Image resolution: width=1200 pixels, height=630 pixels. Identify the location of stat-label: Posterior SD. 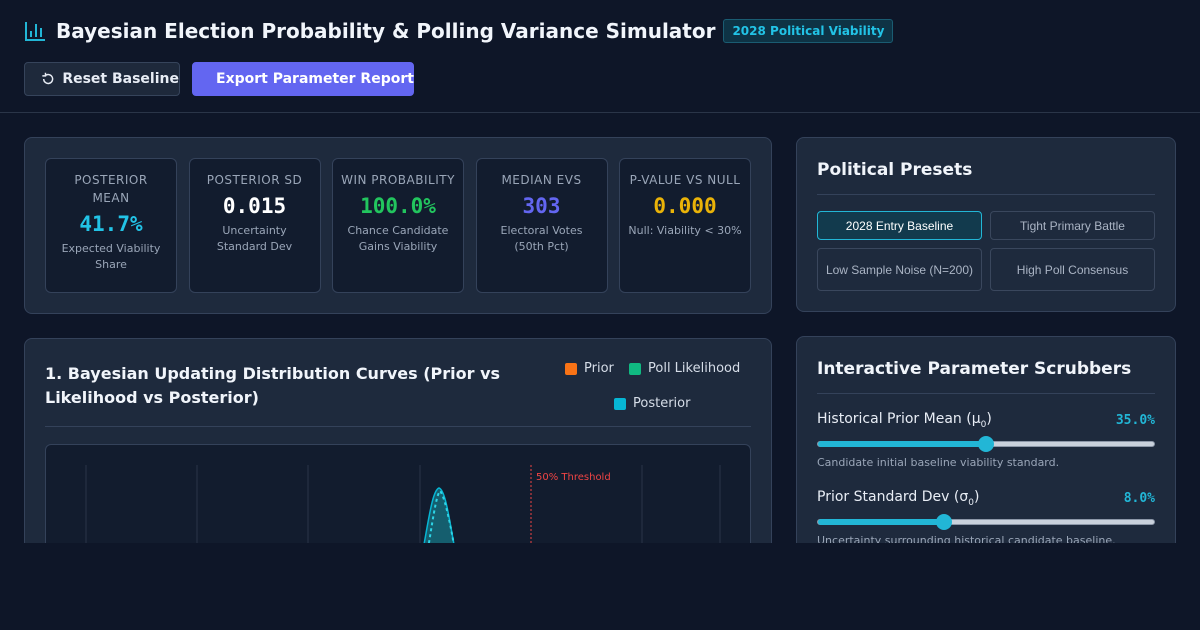
(254, 180).